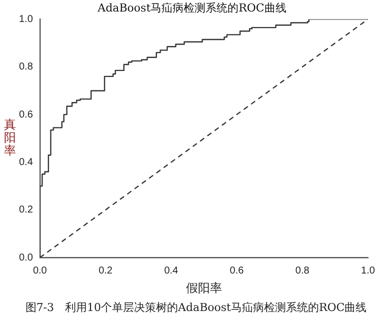  Describe the element at coordinates (26, 67) in the screenshot. I see `y-tick-label: 0.8` at that location.